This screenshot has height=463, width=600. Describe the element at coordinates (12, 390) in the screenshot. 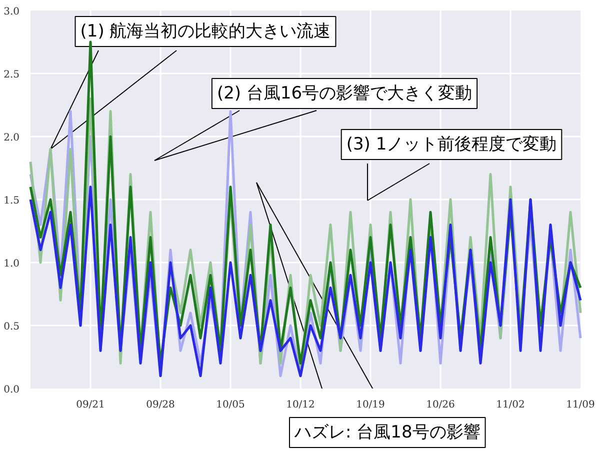

I see `y-tick-label: 0.0` at that location.